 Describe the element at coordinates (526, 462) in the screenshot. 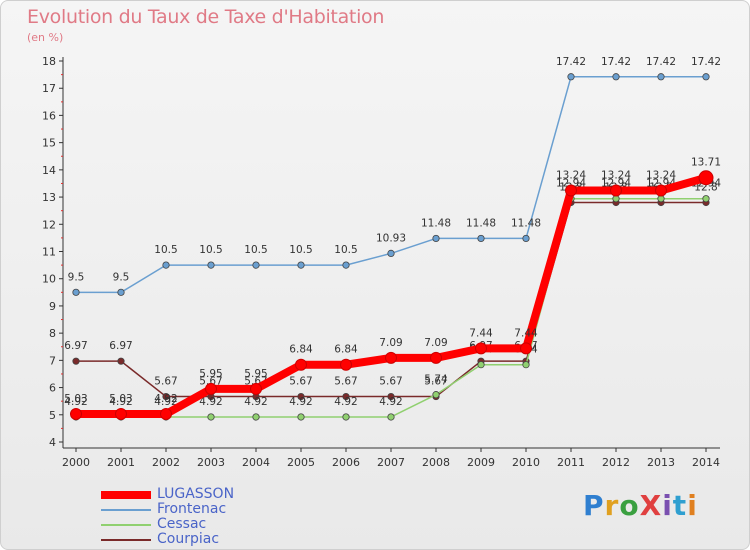

I see `x-tick-label: 2010` at that location.